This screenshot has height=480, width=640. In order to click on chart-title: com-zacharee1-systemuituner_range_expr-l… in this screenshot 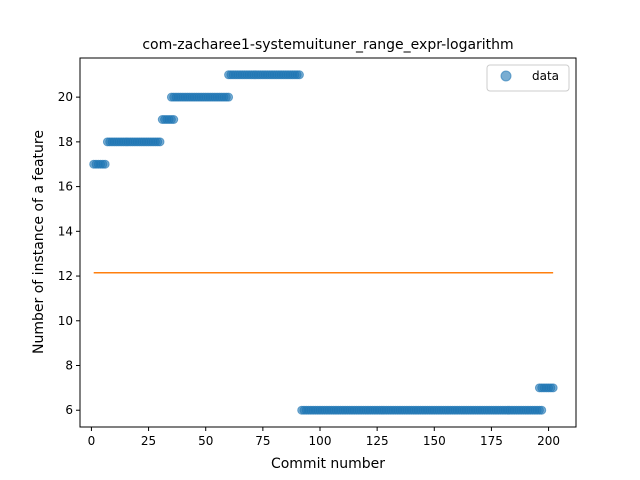, I will do `click(327, 45)`.